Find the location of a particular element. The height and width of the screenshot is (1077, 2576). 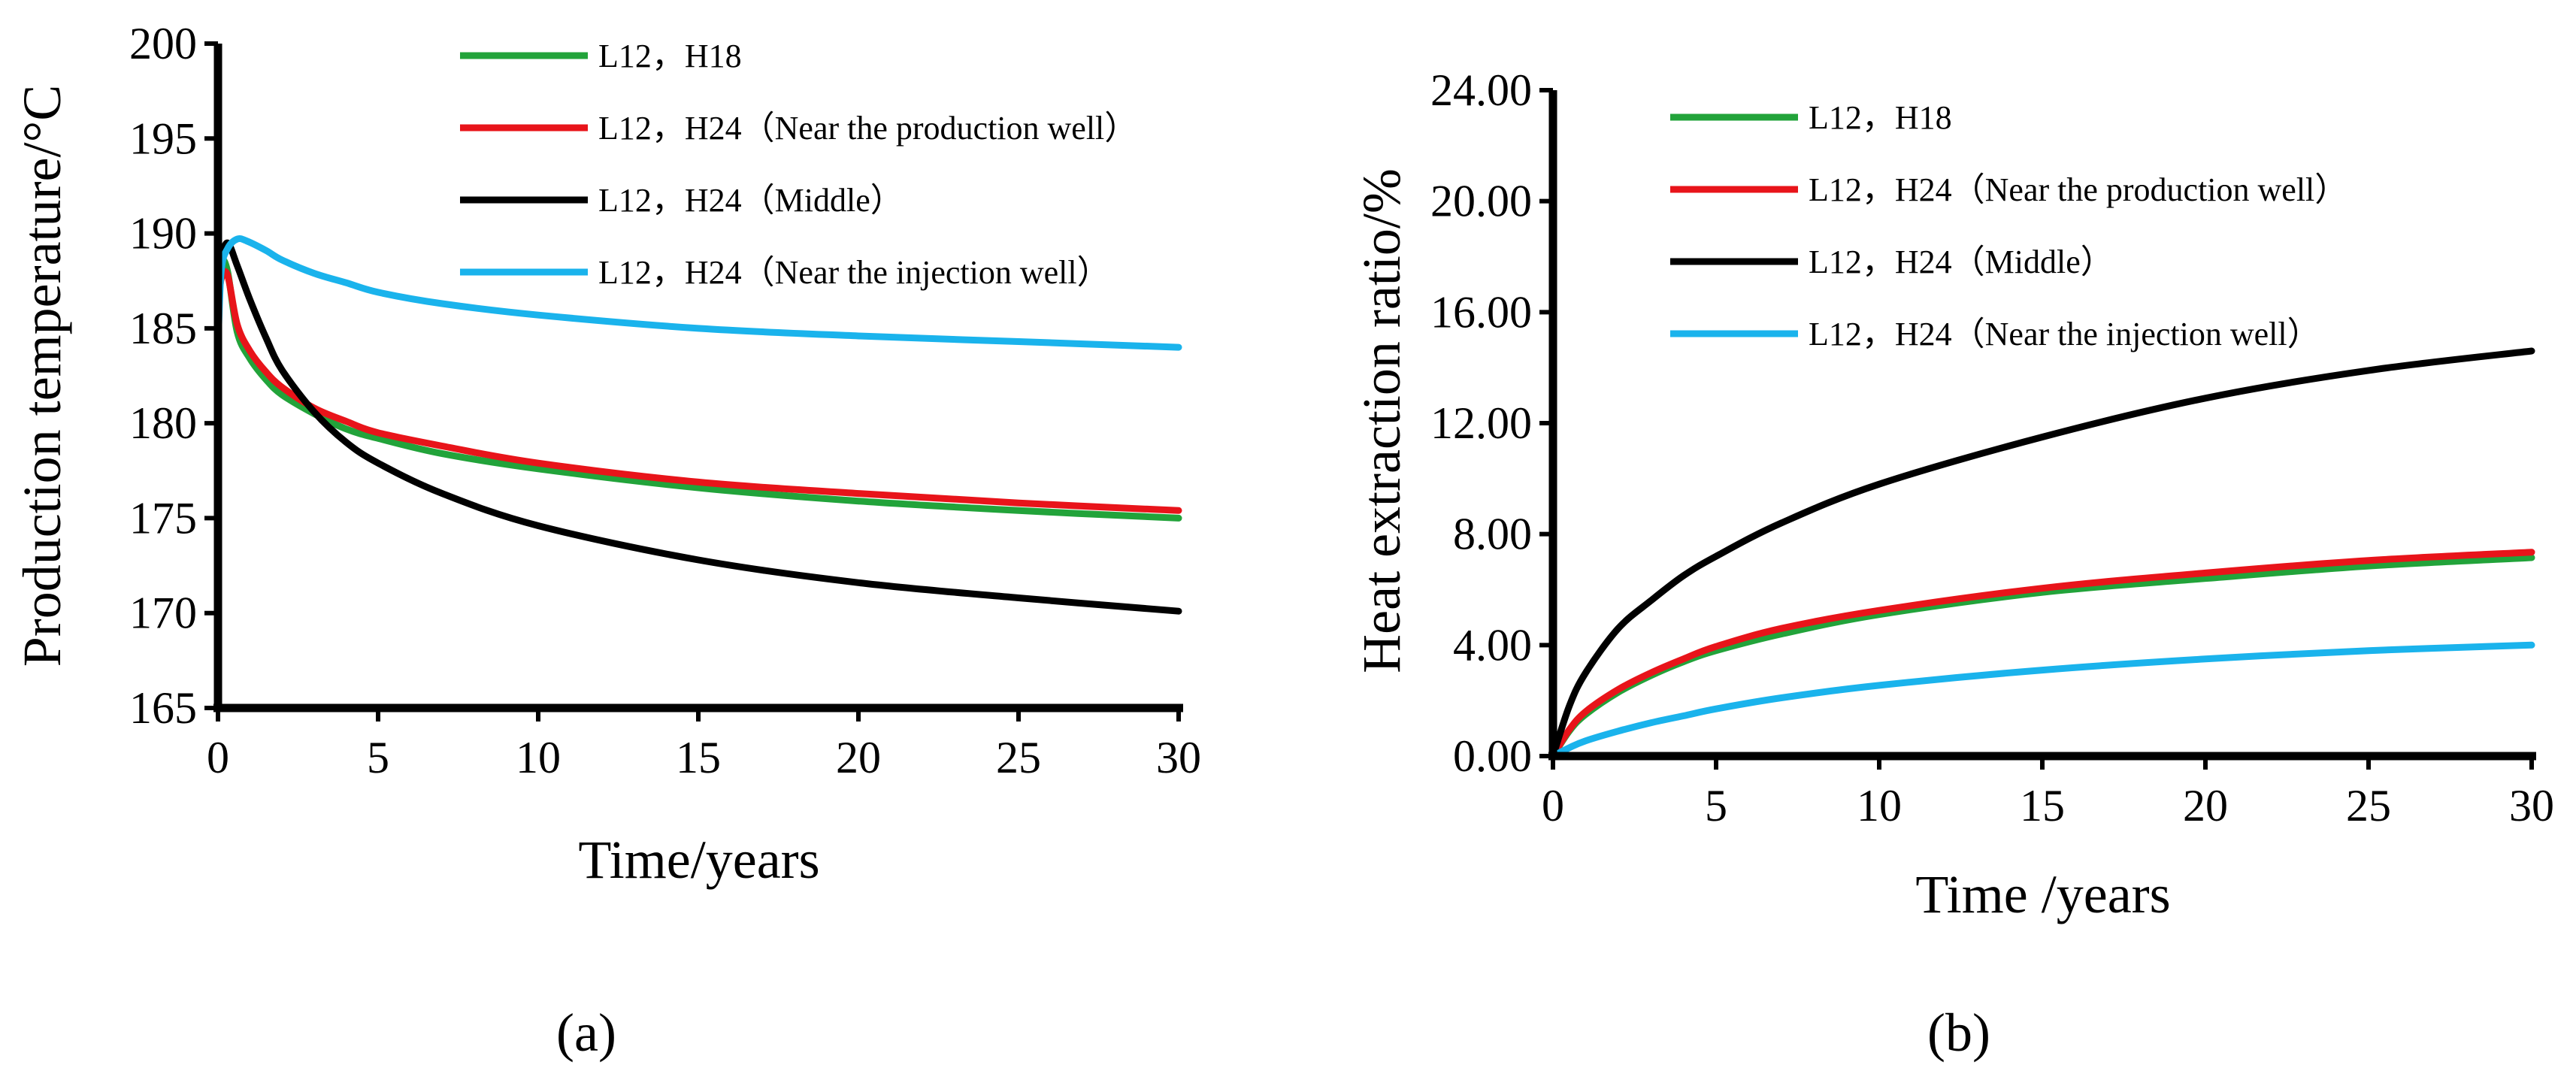

y-axis-title-a: Production temperature/°C is located at coordinates (42, 376).